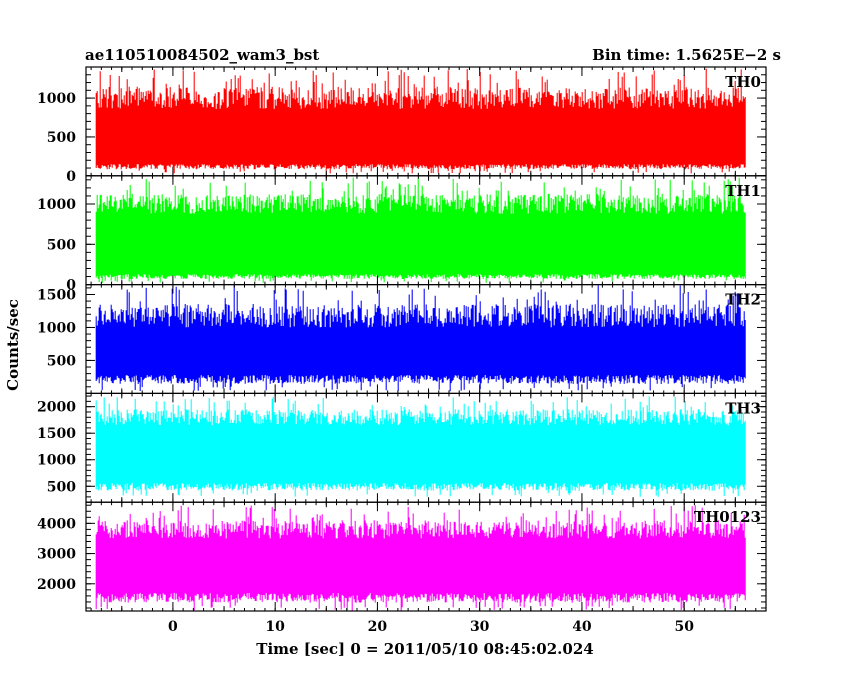 This screenshot has height=680, width=850. I want to click on x-tick-label: 20, so click(378, 627).